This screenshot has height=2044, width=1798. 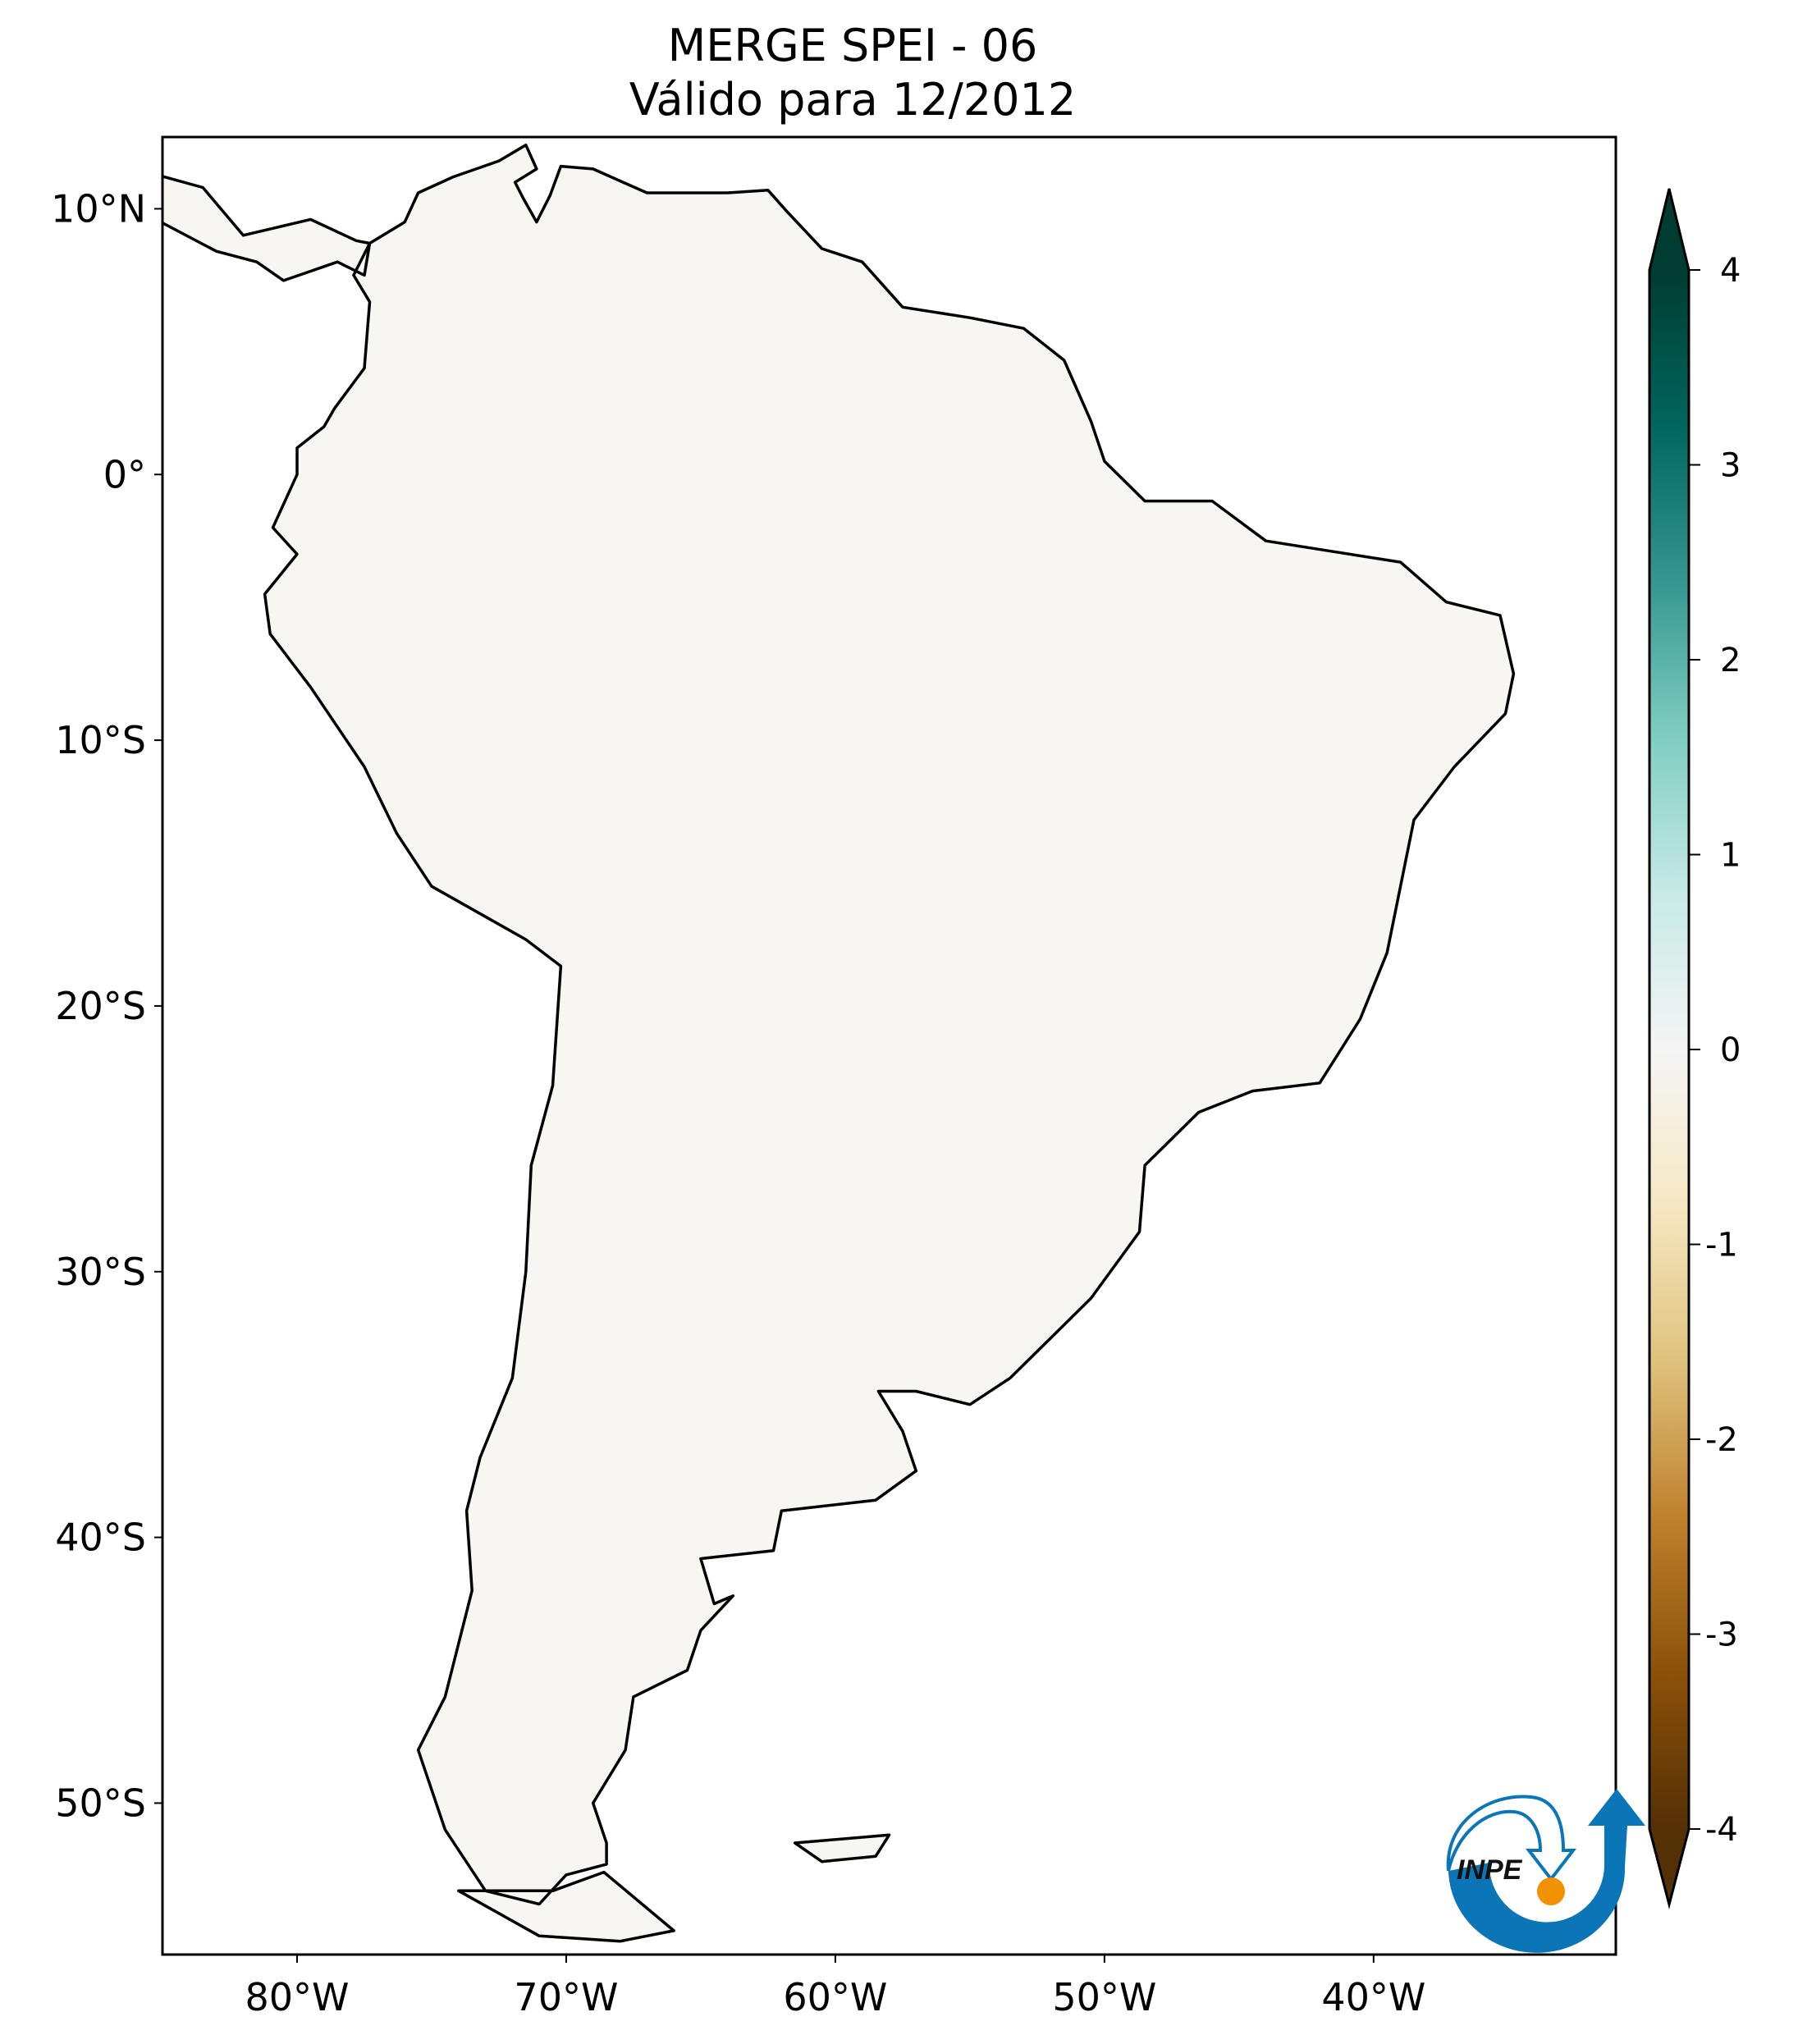 I want to click on colorbar-tick-label: -3, so click(x=1721, y=1635).